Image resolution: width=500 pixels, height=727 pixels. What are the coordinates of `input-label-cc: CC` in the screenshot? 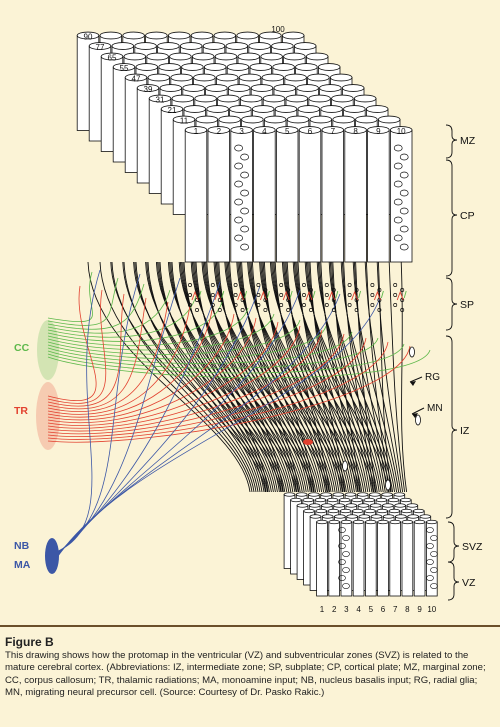 It's located at (22, 348).